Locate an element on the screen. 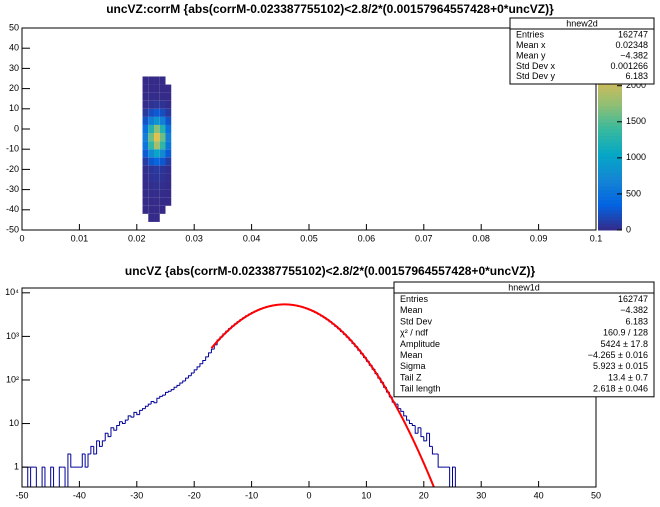  y-tick-label: -20 is located at coordinates (12, 169).